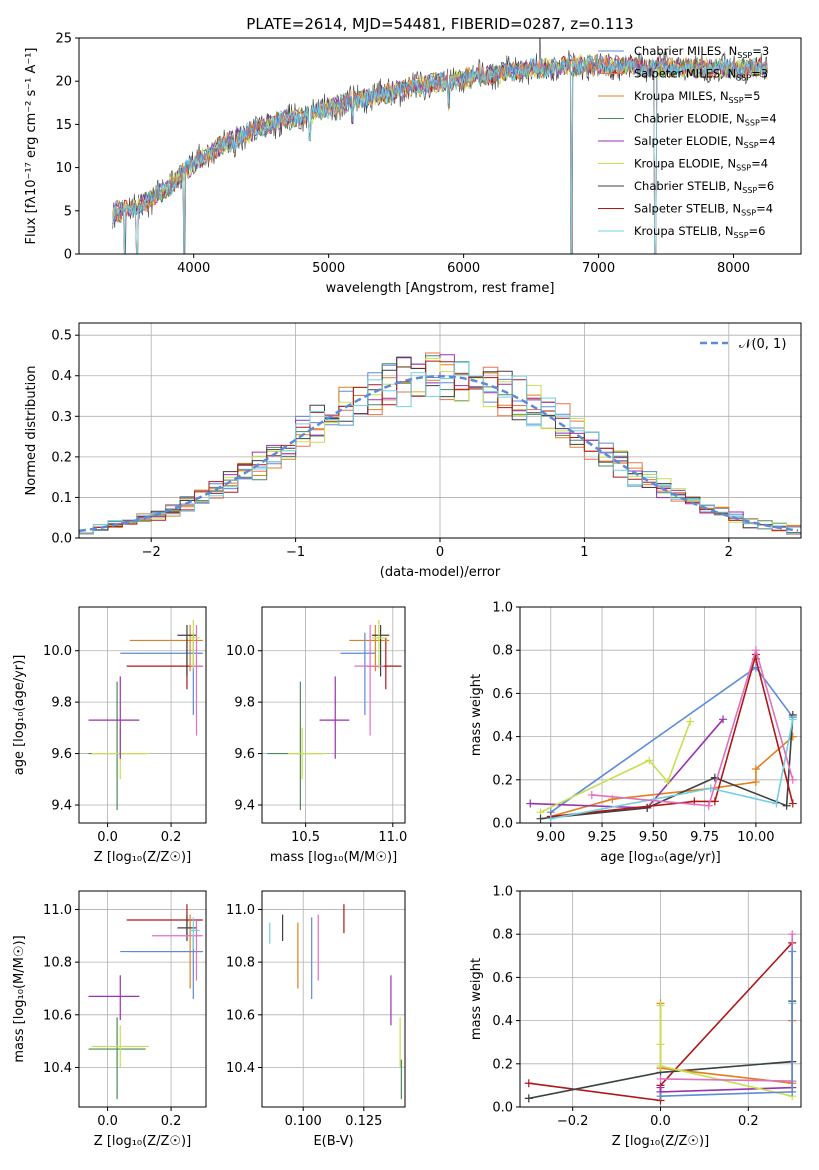  I want to click on legend-entry: Kroupa STELIB, NSSP=6, so click(699, 232).